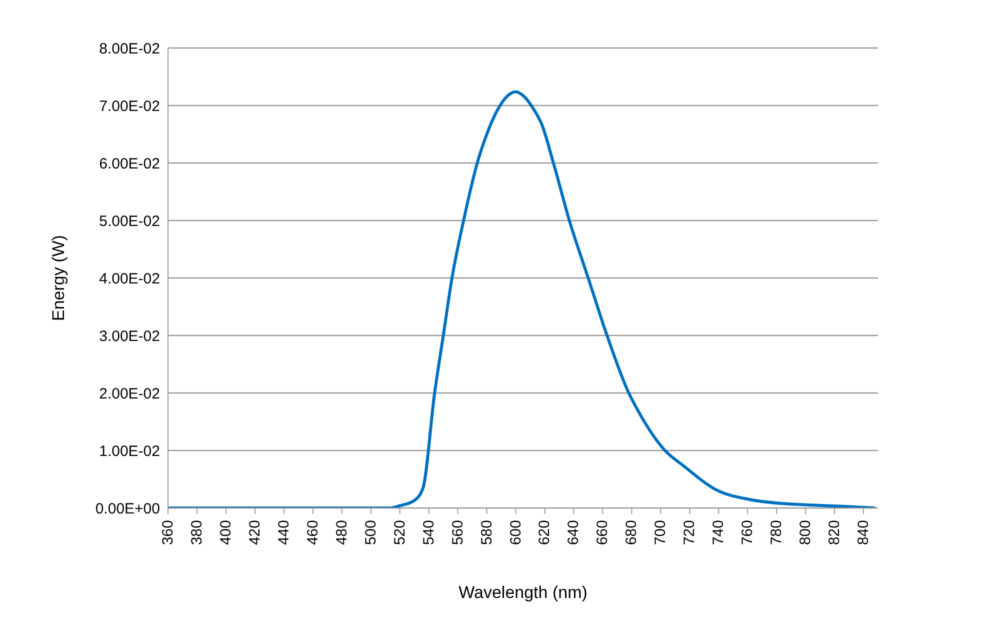 The image size is (1000, 629). I want to click on y-tick-label: 2.00E-02, so click(129, 393).